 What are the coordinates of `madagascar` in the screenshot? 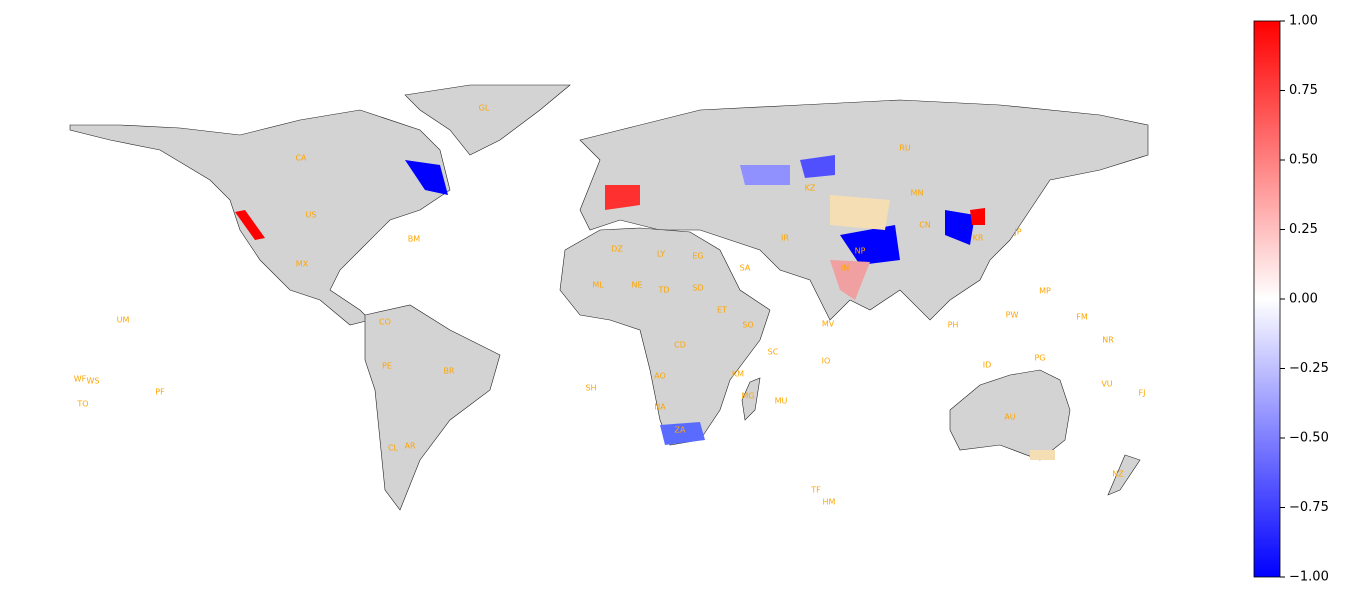 It's located at (751, 399).